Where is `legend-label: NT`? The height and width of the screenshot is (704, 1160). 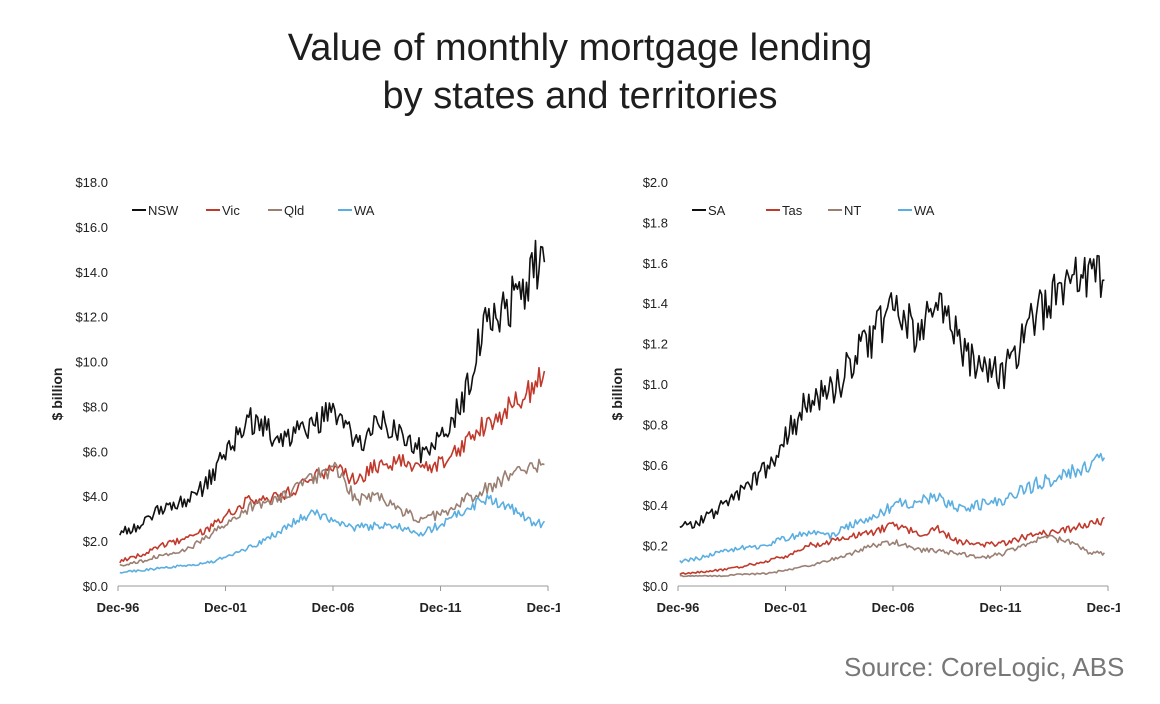
legend-label: NT is located at coordinates (852, 210).